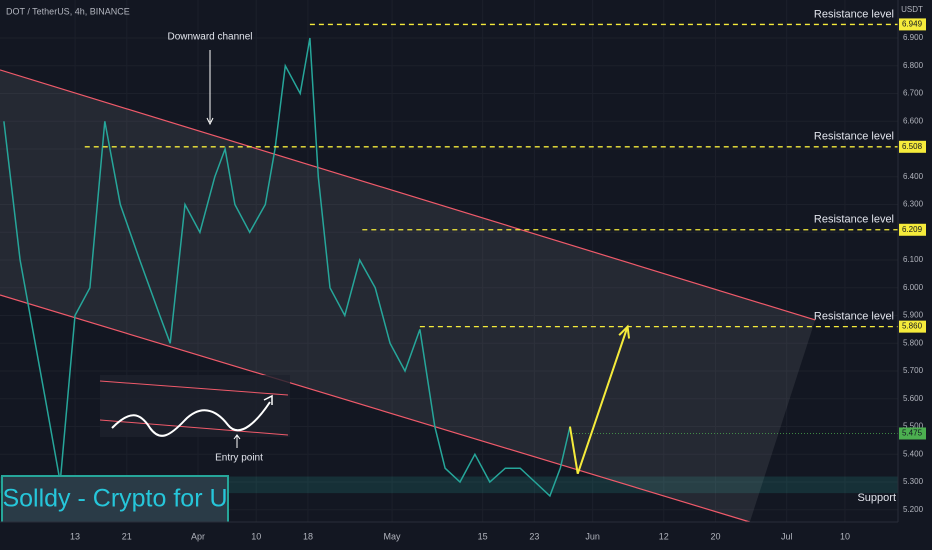 The image size is (932, 550). Describe the element at coordinates (913, 120) in the screenshot. I see `y-tick-label: 6.600` at that location.